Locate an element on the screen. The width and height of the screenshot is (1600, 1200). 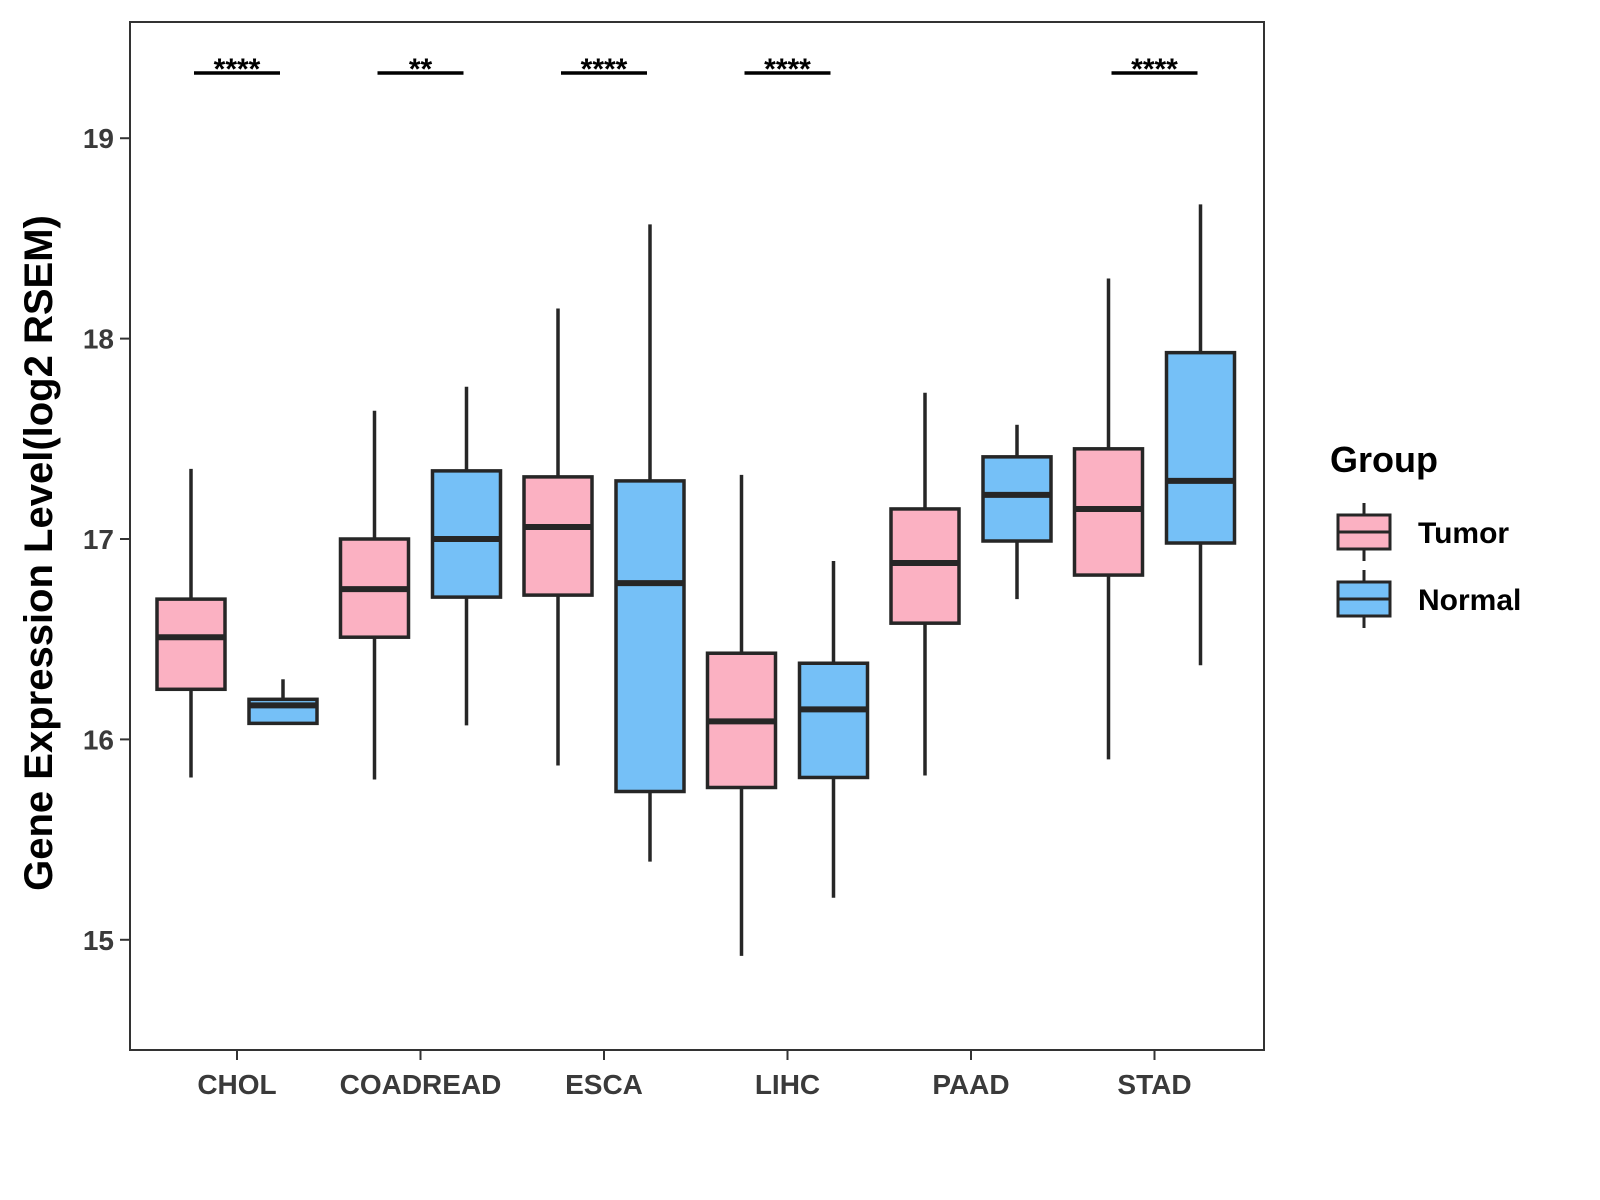
box-tumor-esca is located at coordinates (558, 537).